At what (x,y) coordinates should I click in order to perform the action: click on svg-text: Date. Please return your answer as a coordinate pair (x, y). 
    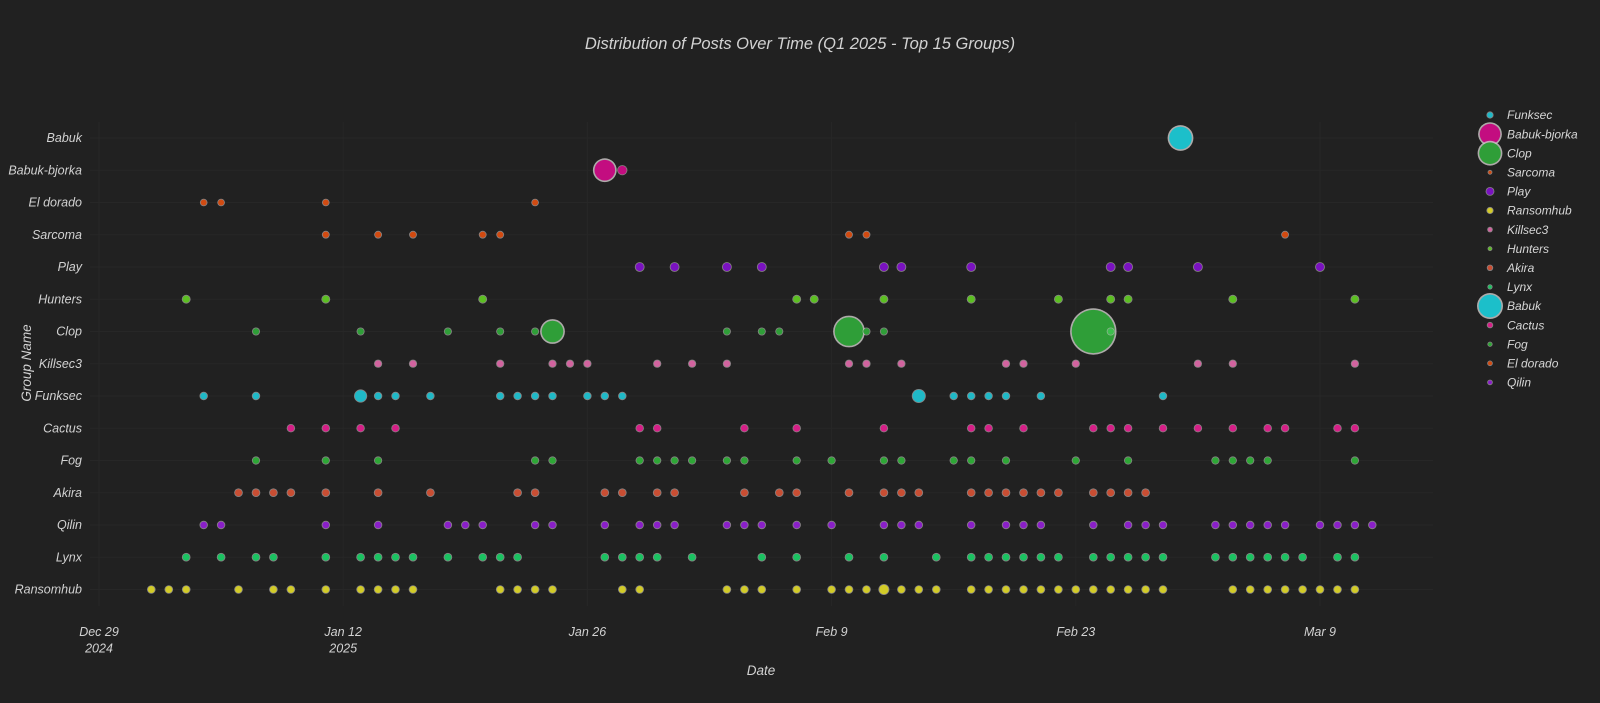
    Looking at the image, I should click on (761, 670).